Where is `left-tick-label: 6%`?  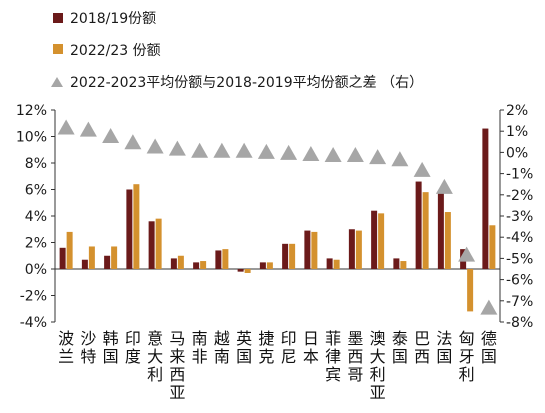
left-tick-label: 6% is located at coordinates (36, 191).